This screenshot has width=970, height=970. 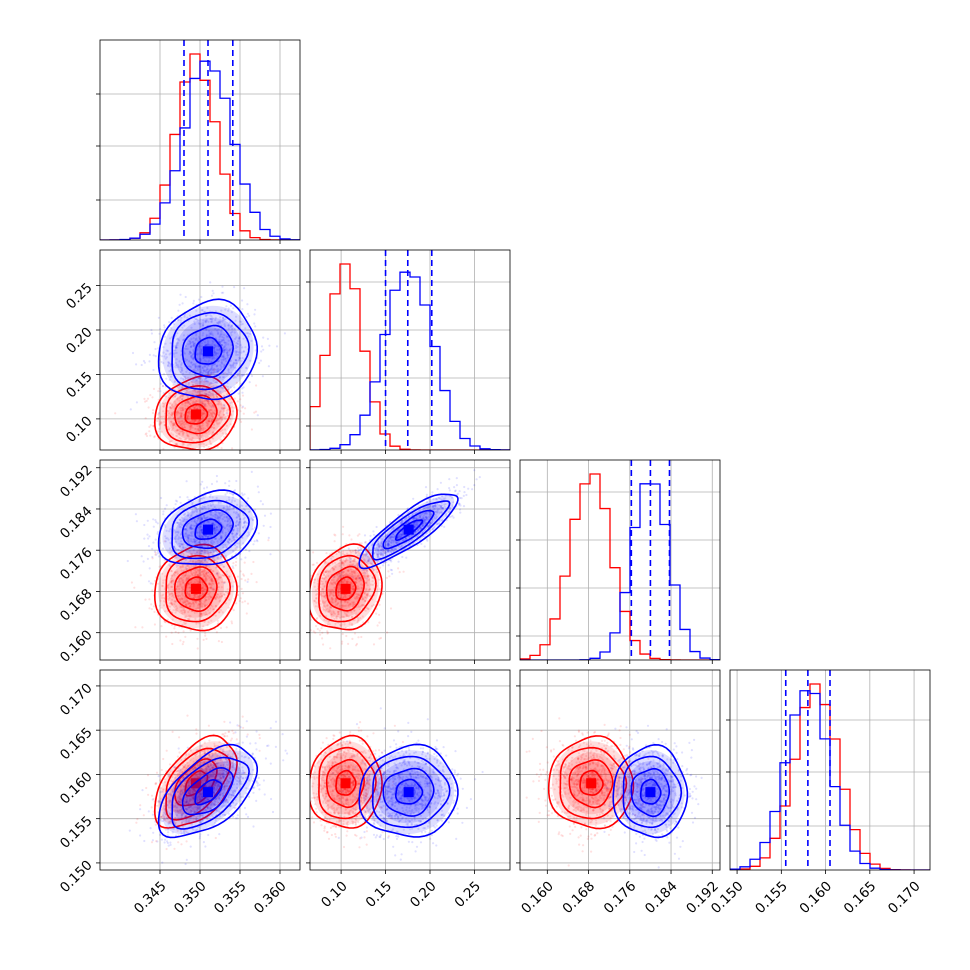 What do you see at coordinates (467, 894) in the screenshot?
I see `x-tick-label: 0.25` at bounding box center [467, 894].